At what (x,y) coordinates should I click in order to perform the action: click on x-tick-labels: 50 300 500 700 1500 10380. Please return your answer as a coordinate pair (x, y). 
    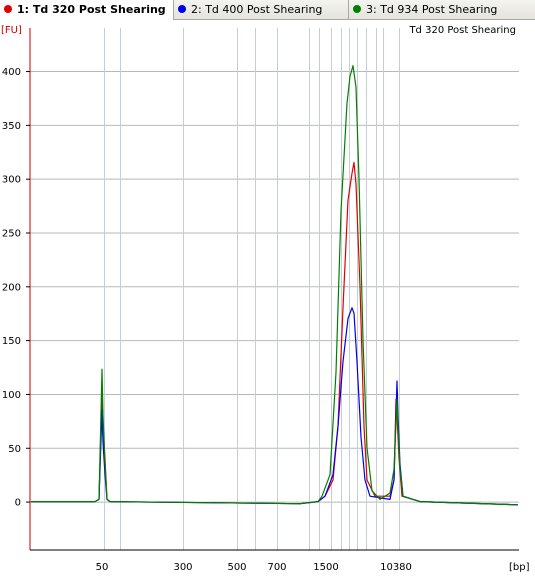
    Looking at the image, I should click on (254, 567).